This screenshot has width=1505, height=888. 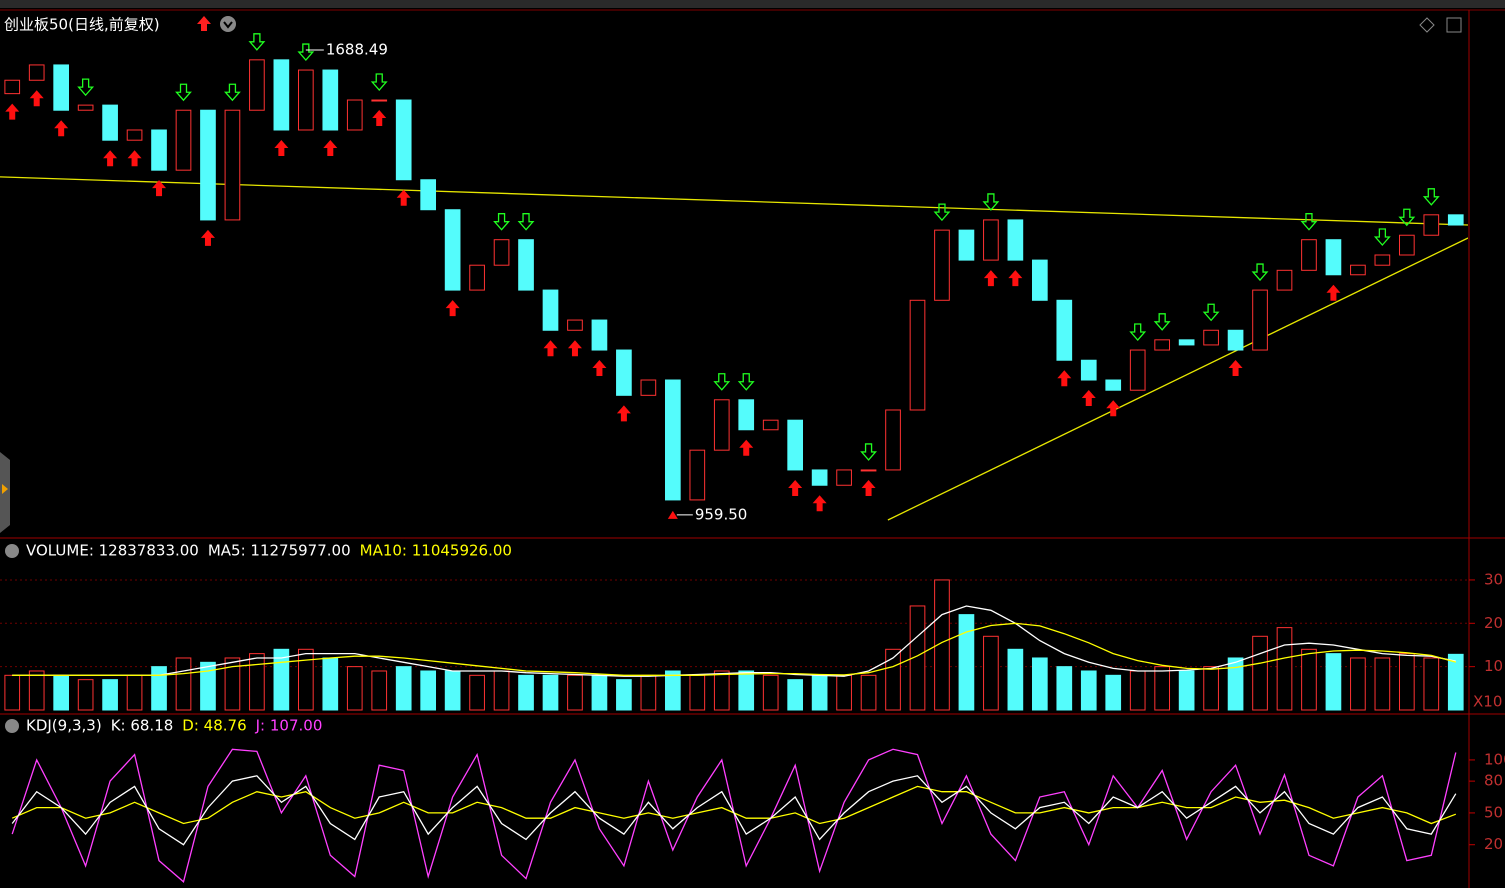 I want to click on unit-label: X10, so click(x=1487, y=702).